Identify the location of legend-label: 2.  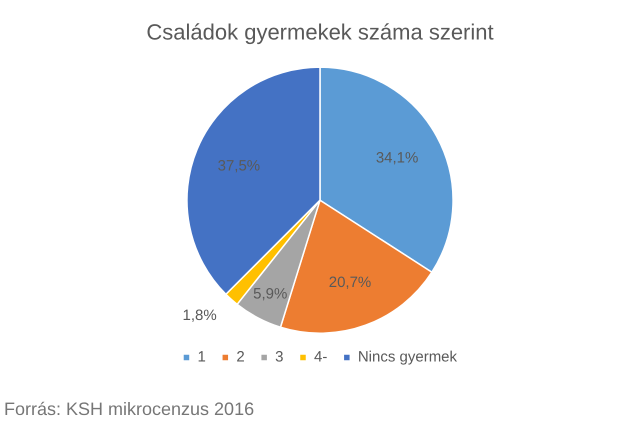
(240, 357).